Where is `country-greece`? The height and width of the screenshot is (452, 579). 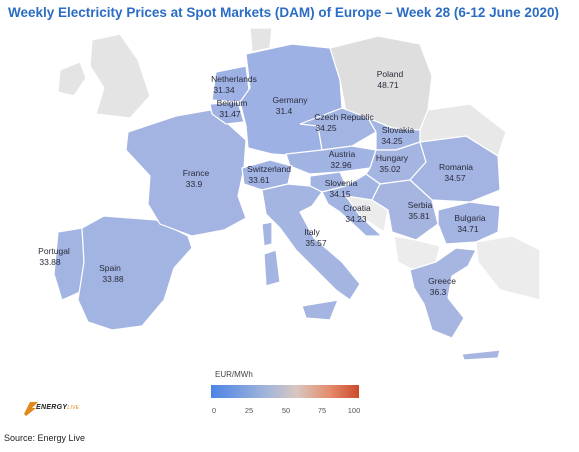 country-greece is located at coordinates (443, 293).